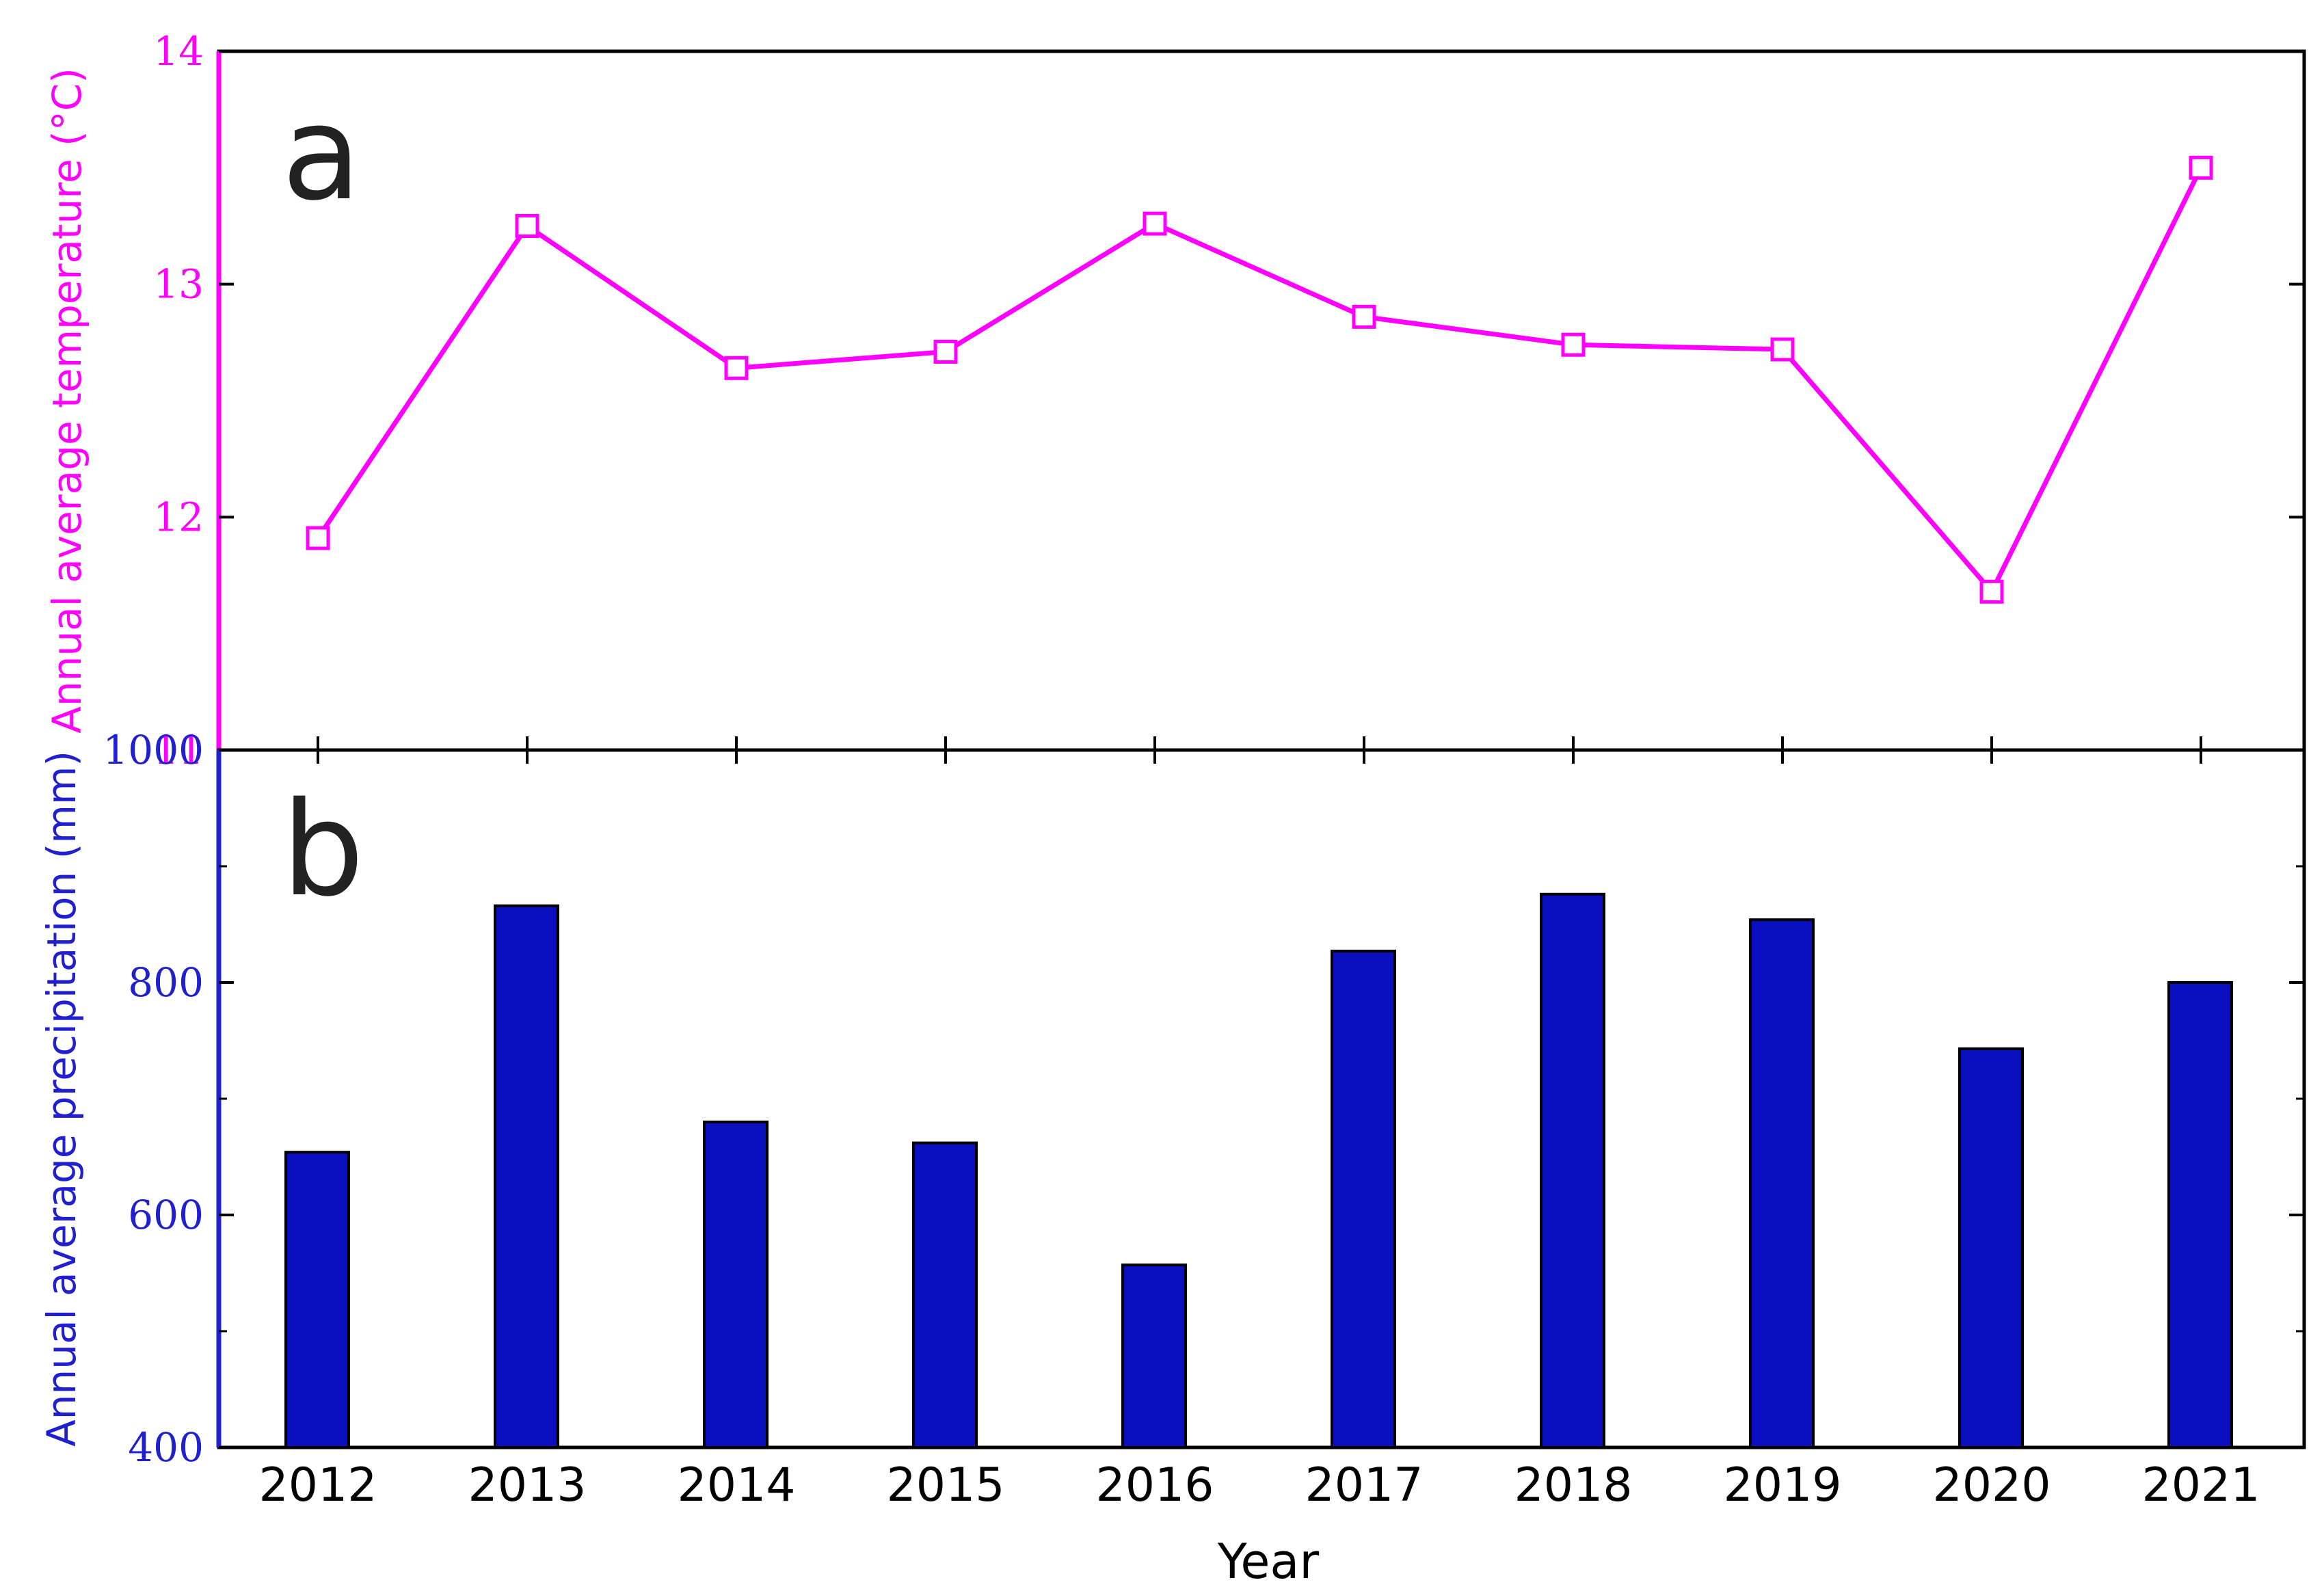  I want to click on year-tick-label: 2015, so click(945, 1485).